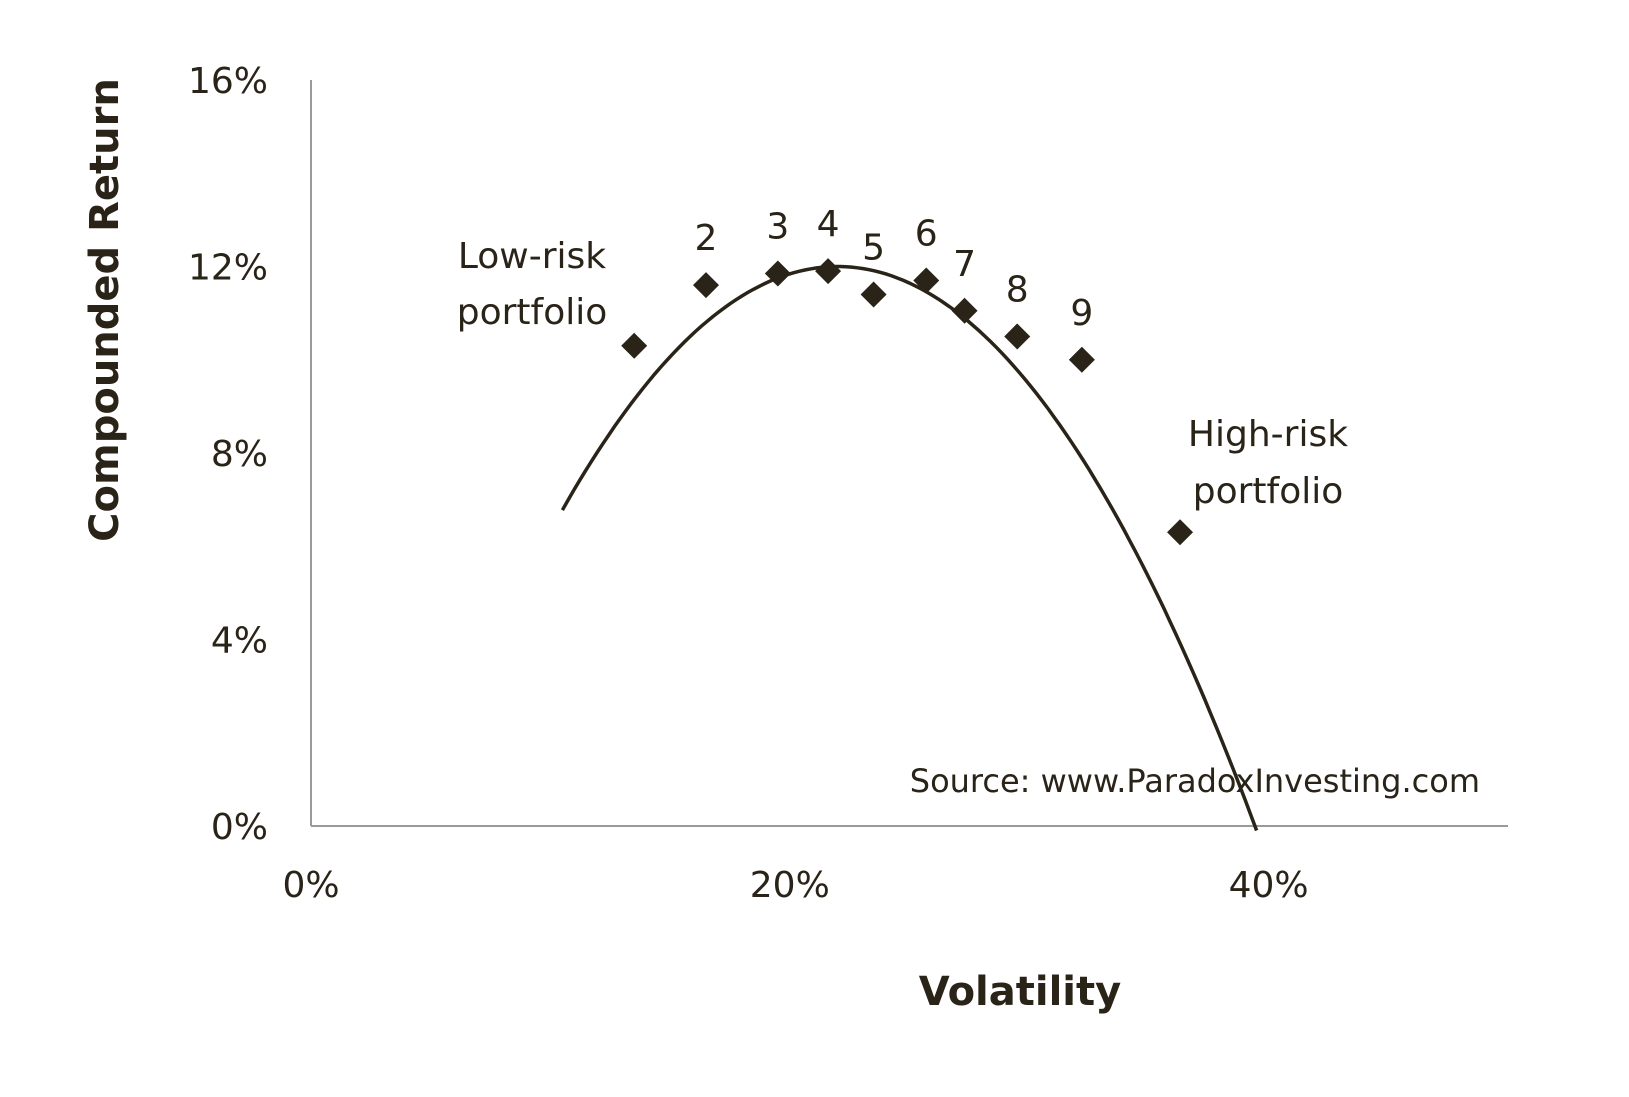 This screenshot has width=1629, height=1097. I want to click on x-tick-label: 0%, so click(310, 885).